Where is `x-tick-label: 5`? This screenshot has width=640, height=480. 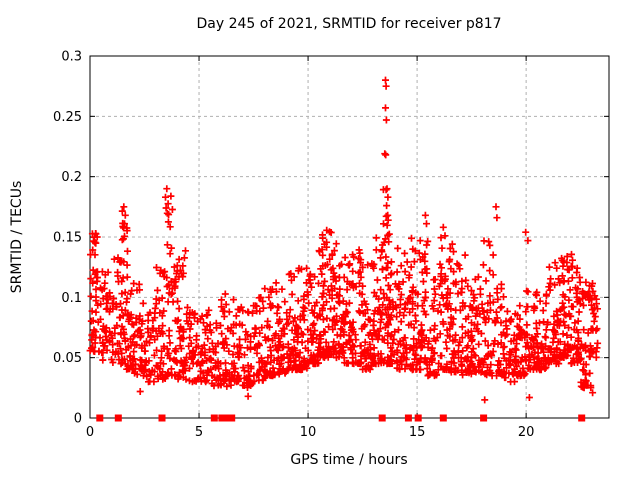 x-tick-label: 5 is located at coordinates (199, 432).